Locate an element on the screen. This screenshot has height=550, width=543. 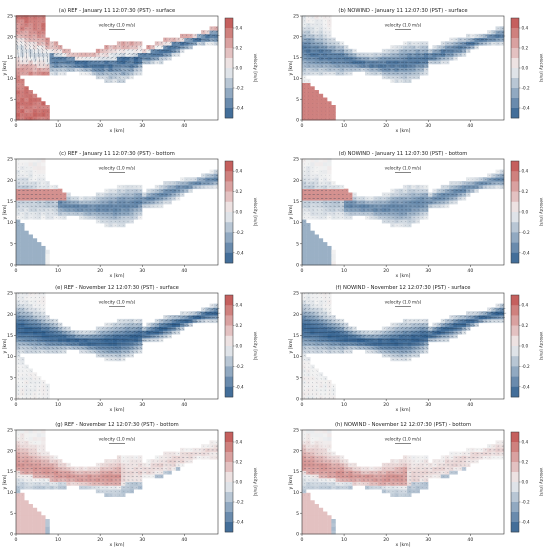
colorbar-segment is located at coordinates (515, 217).